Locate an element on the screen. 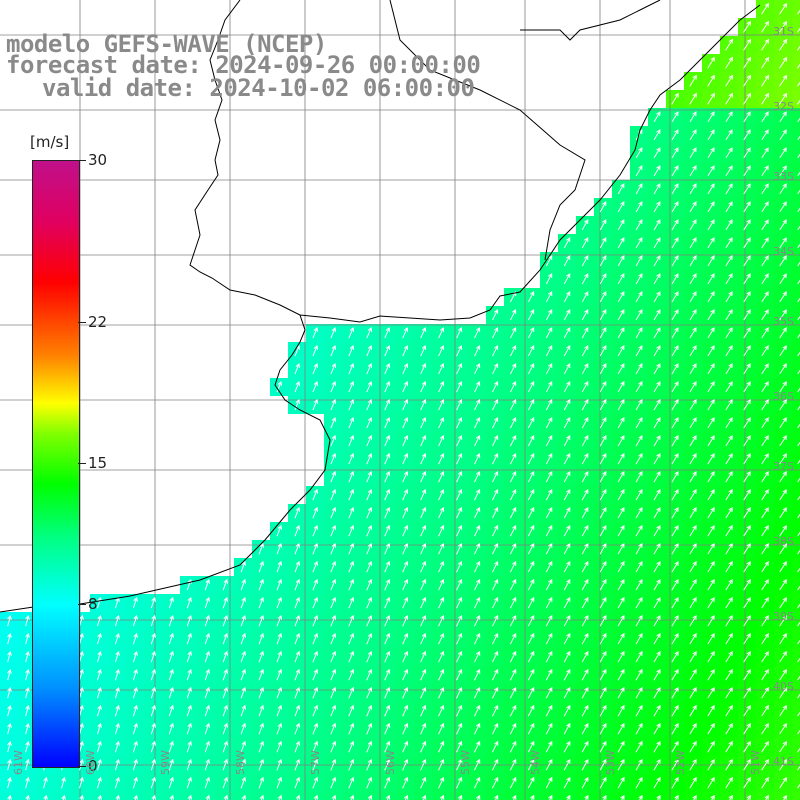 Image resolution: width=800 pixels, height=800 pixels. longitude-label: 58W is located at coordinates (240, 762).